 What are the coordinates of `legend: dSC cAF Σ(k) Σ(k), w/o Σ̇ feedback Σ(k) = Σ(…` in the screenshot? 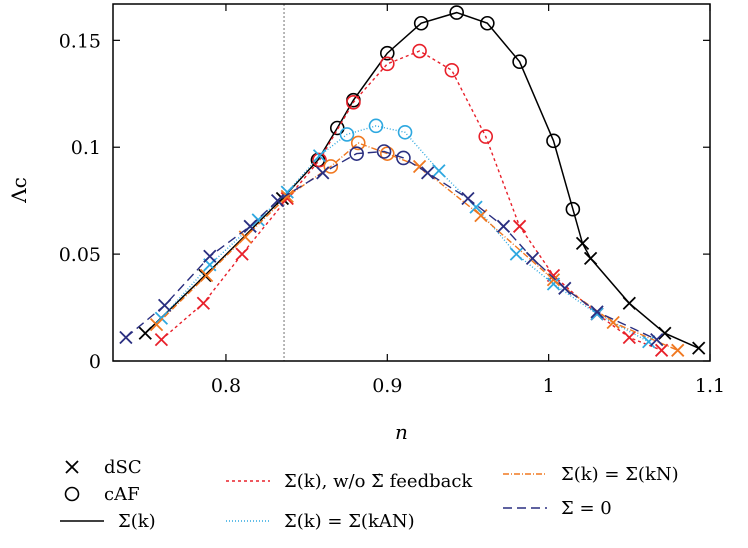 It's located at (369, 494).